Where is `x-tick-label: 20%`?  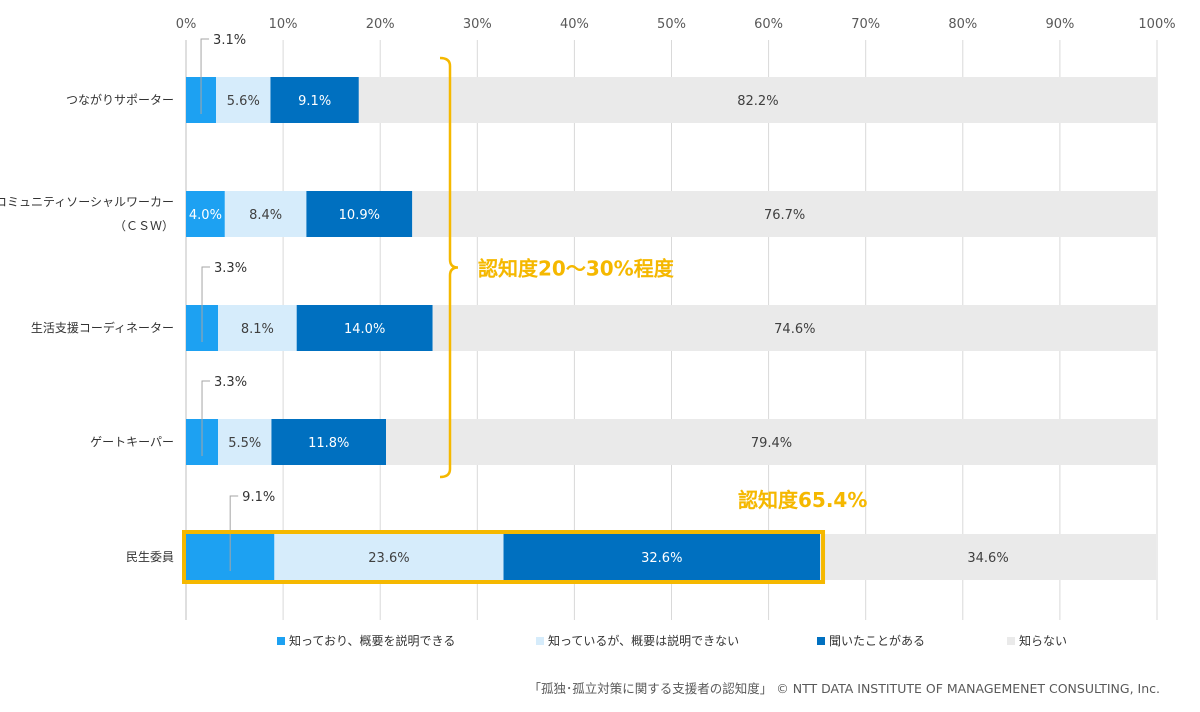
x-tick-label: 20% is located at coordinates (380, 24).